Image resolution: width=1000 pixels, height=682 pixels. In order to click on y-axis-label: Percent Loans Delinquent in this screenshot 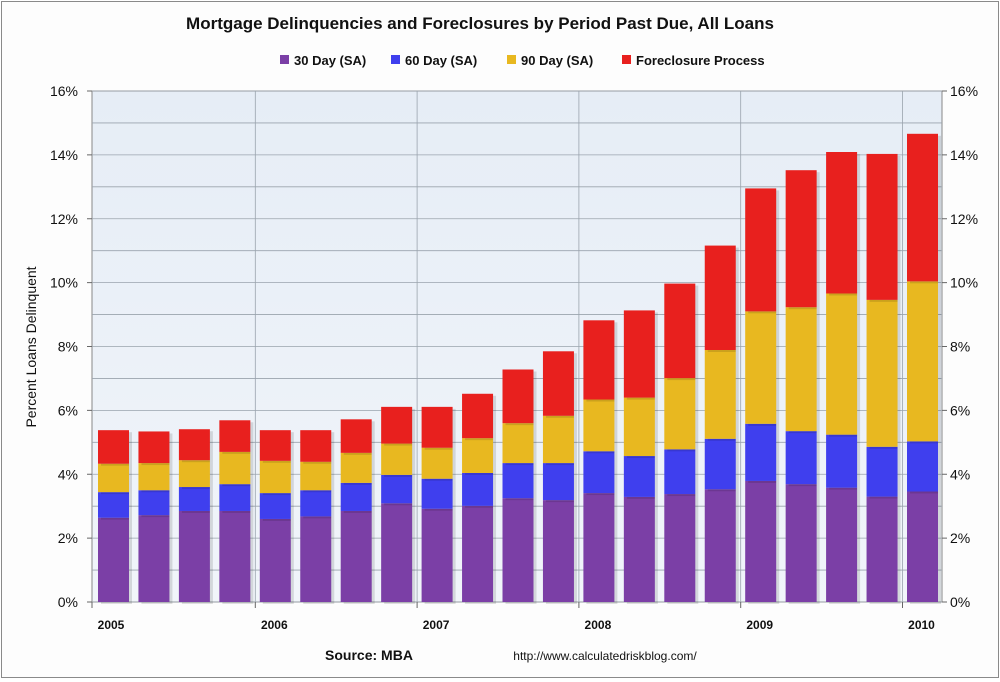, I will do `click(31, 346)`.